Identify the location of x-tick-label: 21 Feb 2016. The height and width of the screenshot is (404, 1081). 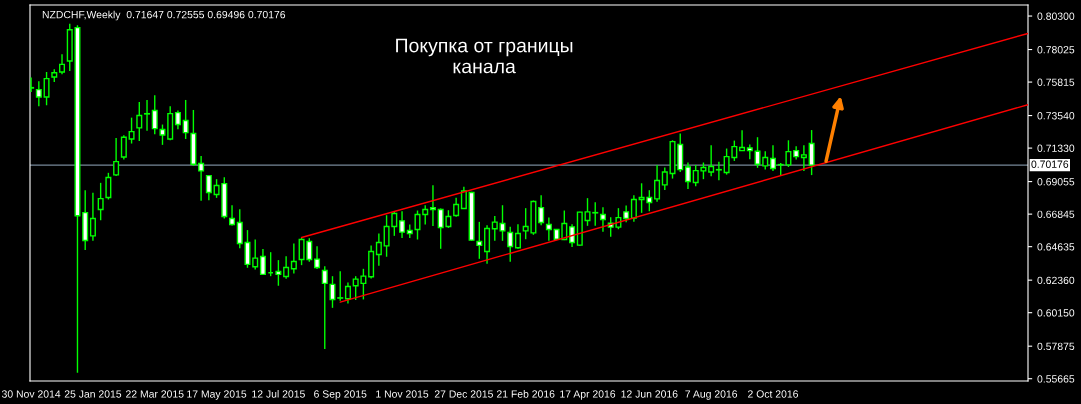
(525, 394).